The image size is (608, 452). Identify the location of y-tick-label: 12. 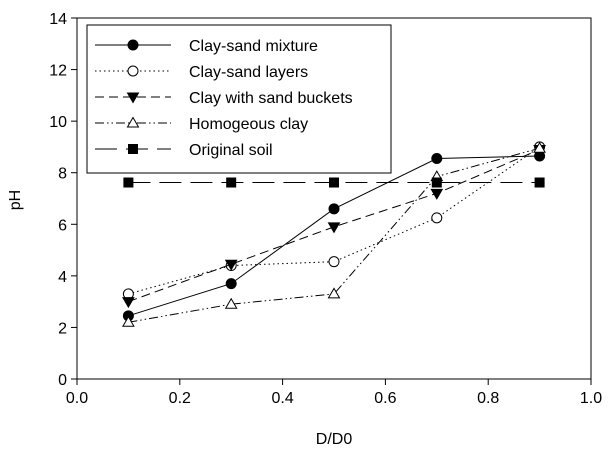
(58, 71).